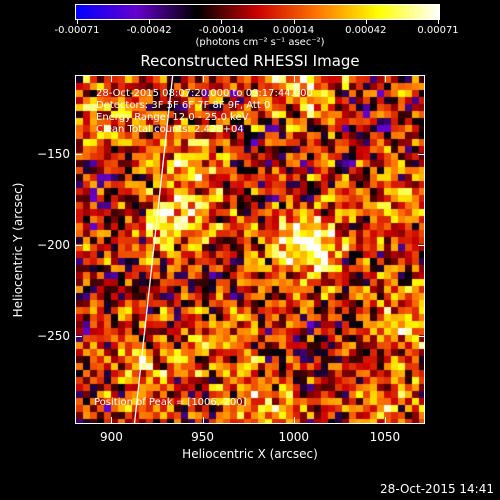 This screenshot has width=500, height=500. I want to click on y-tick-label: −250, so click(53, 336).